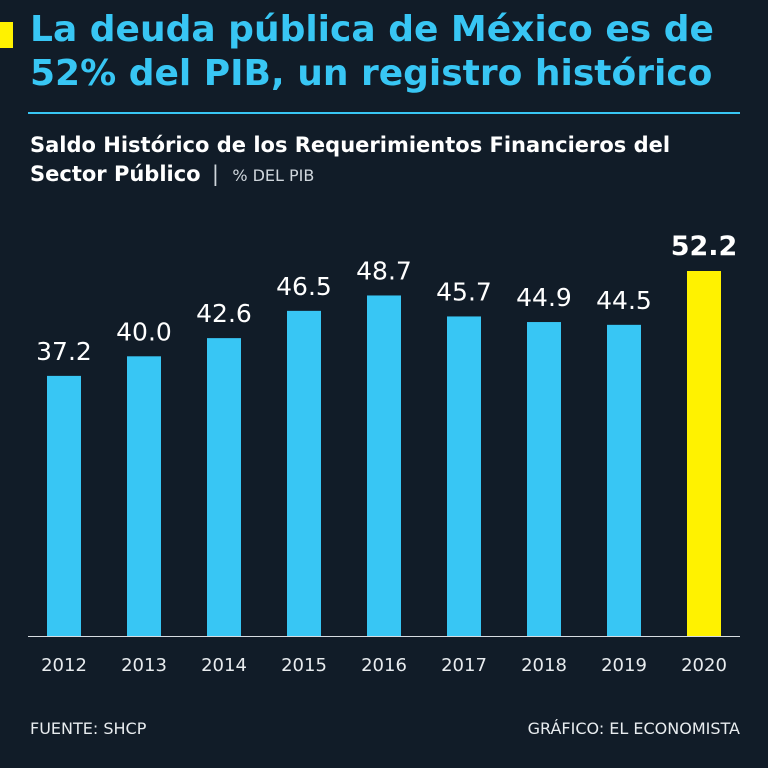 The image size is (768, 768). I want to click on data-label-2013: 40.0, so click(144, 331).